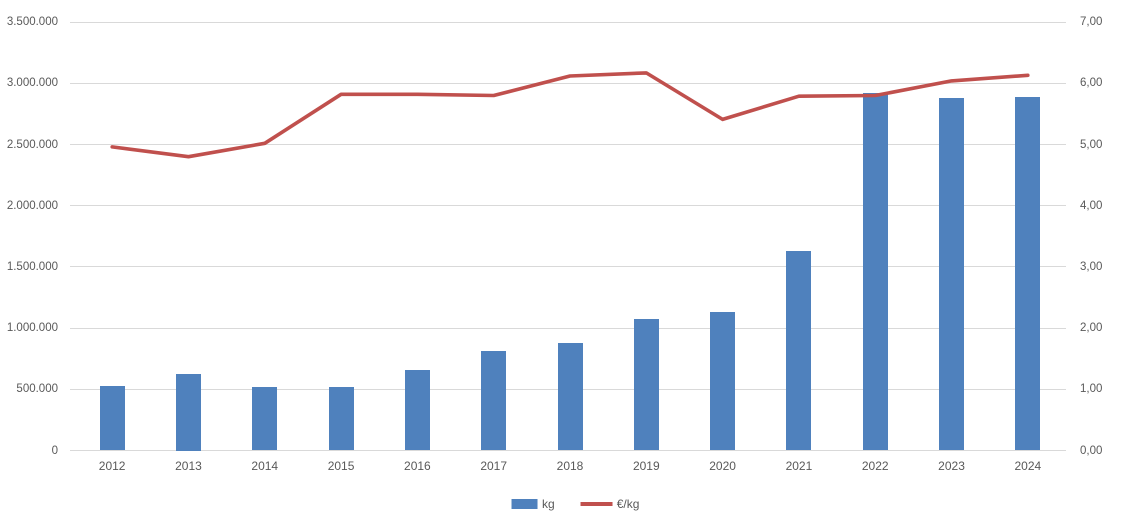  What do you see at coordinates (341, 466) in the screenshot?
I see `x-axis-label-2015: 2015` at bounding box center [341, 466].